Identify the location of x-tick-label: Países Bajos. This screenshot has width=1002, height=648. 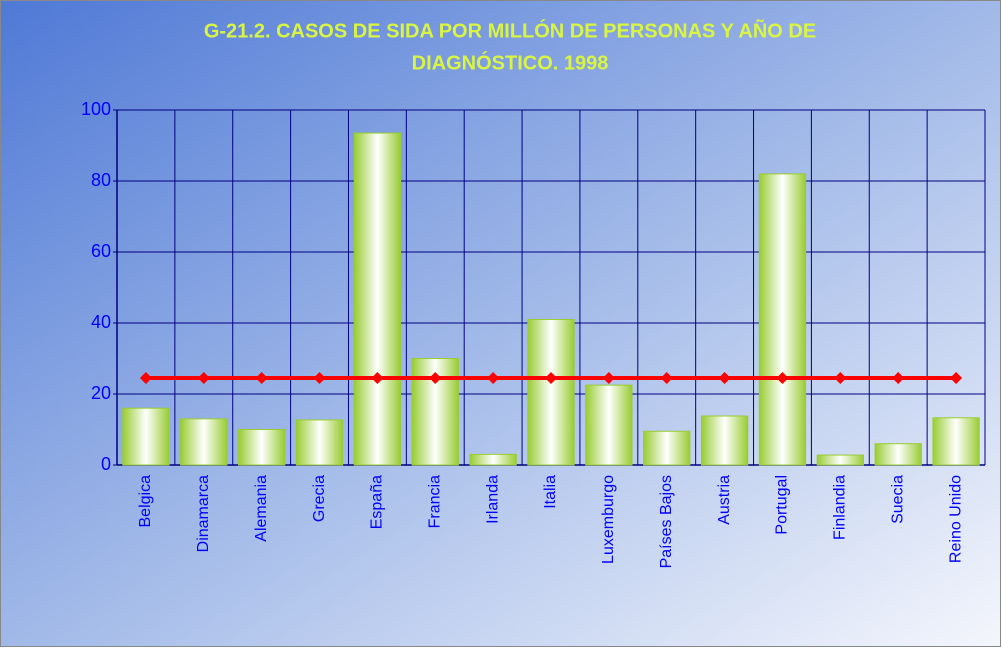
(666, 521).